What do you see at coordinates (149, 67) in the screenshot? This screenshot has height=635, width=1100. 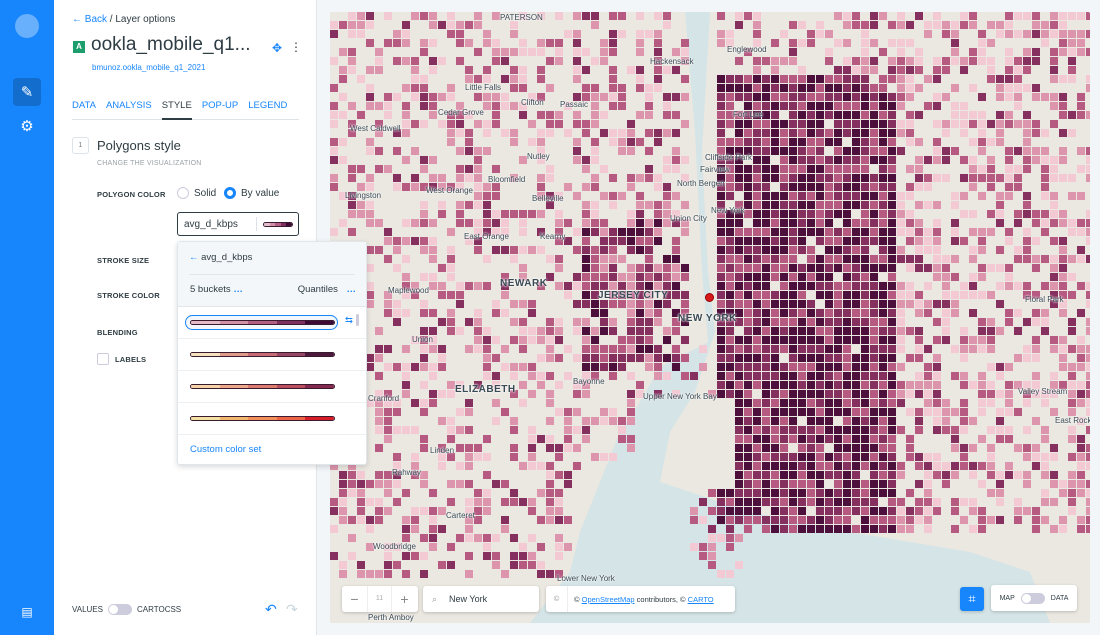 I see `layer-source: bmunoz.ookla_mobile_q1_2021` at bounding box center [149, 67].